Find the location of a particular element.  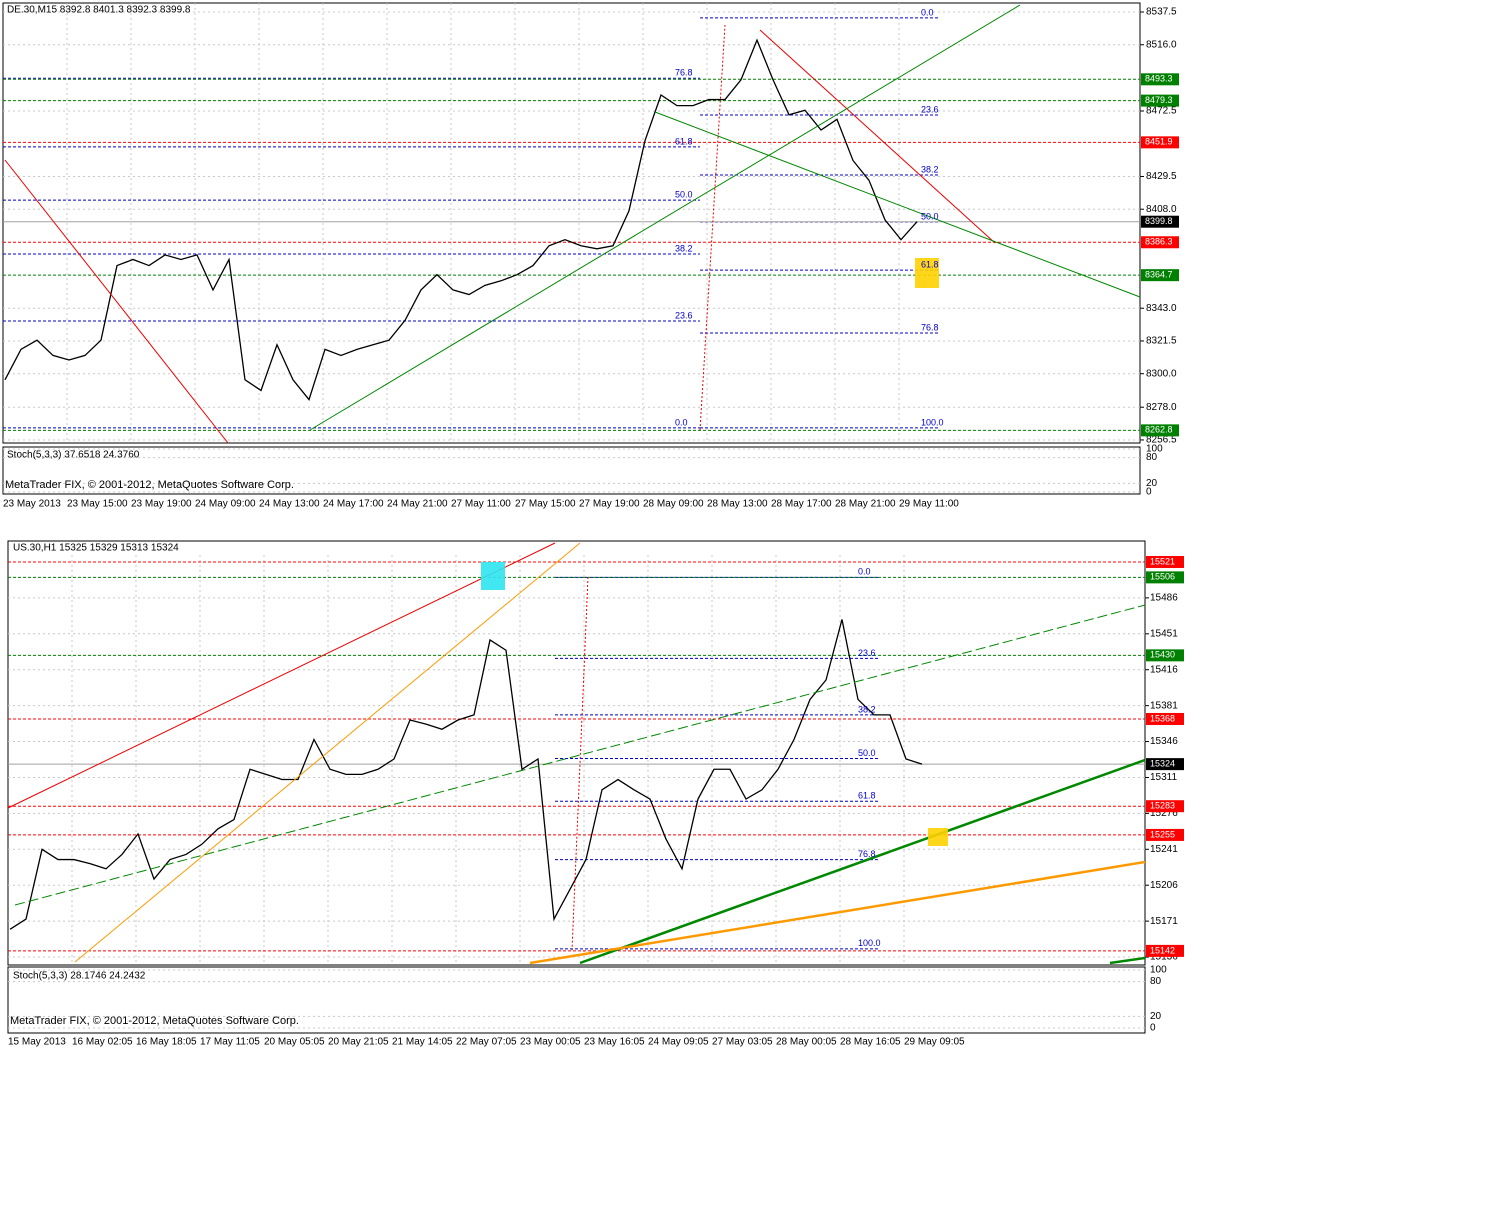

x-tick-label: 23 May 00:05 is located at coordinates (550, 1042).